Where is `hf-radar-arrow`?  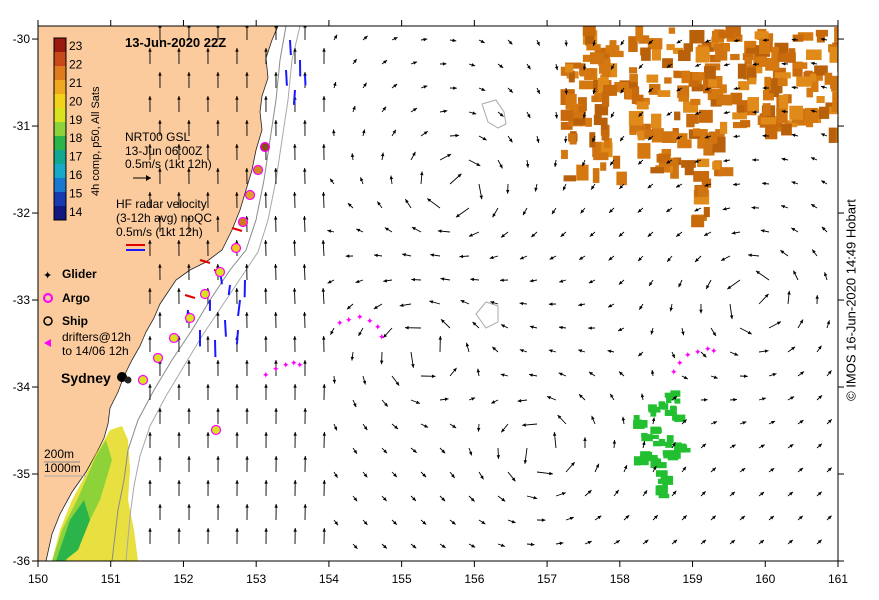
hf-radar-arrow is located at coordinates (239, 308).